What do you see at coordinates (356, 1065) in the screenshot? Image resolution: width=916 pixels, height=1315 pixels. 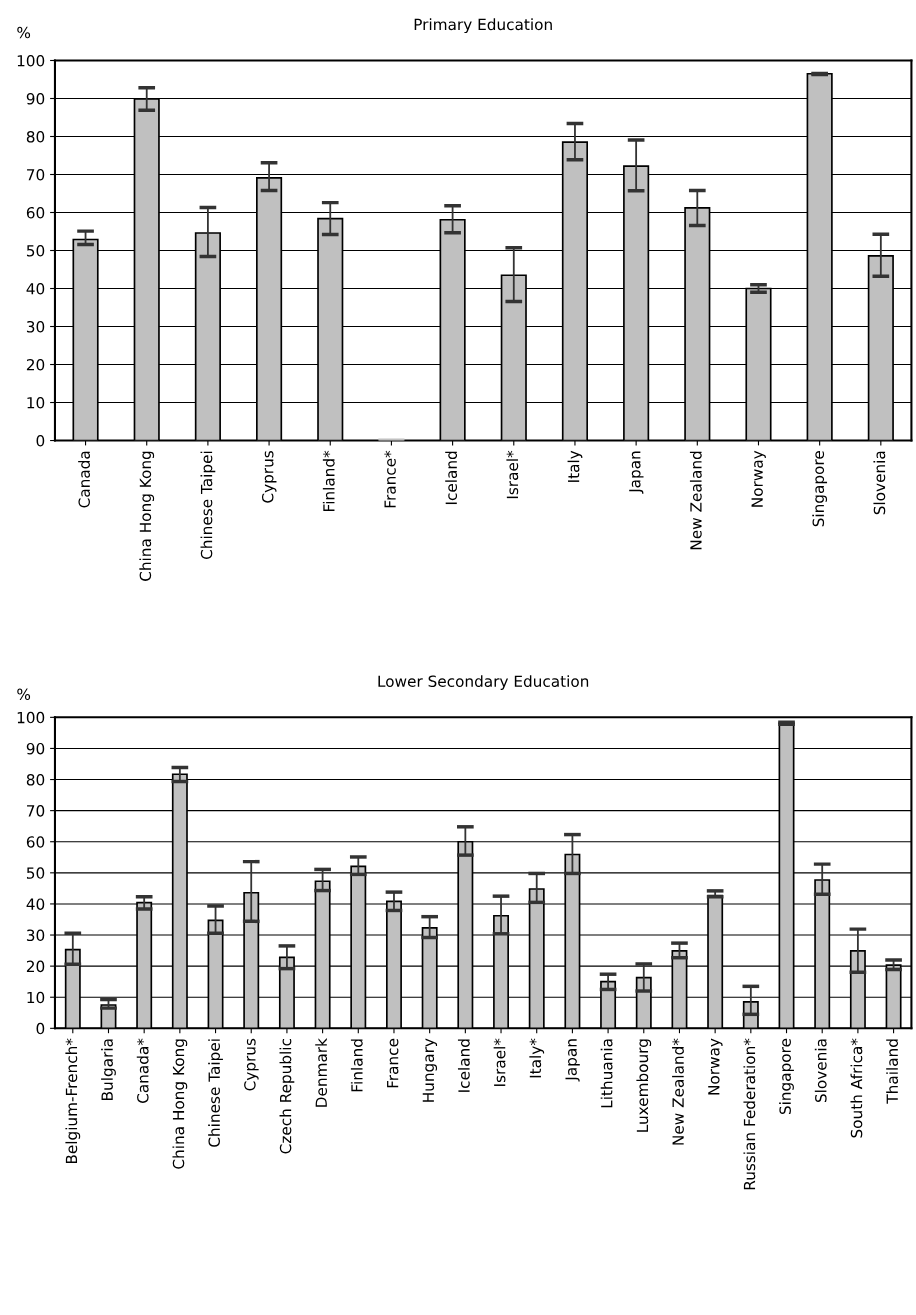 I see `x-tick-label: Finland` at bounding box center [356, 1065].